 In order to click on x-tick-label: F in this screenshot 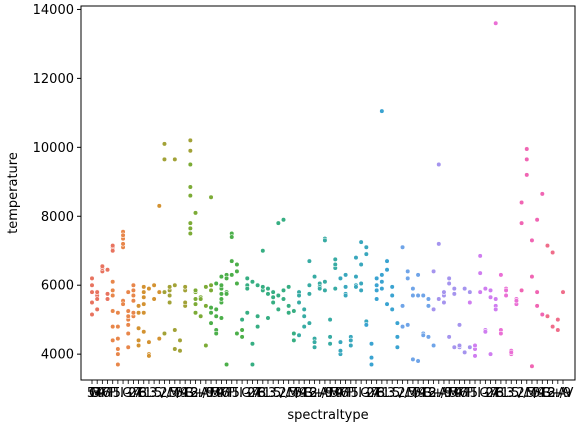, I will do `click(230, 393)`.